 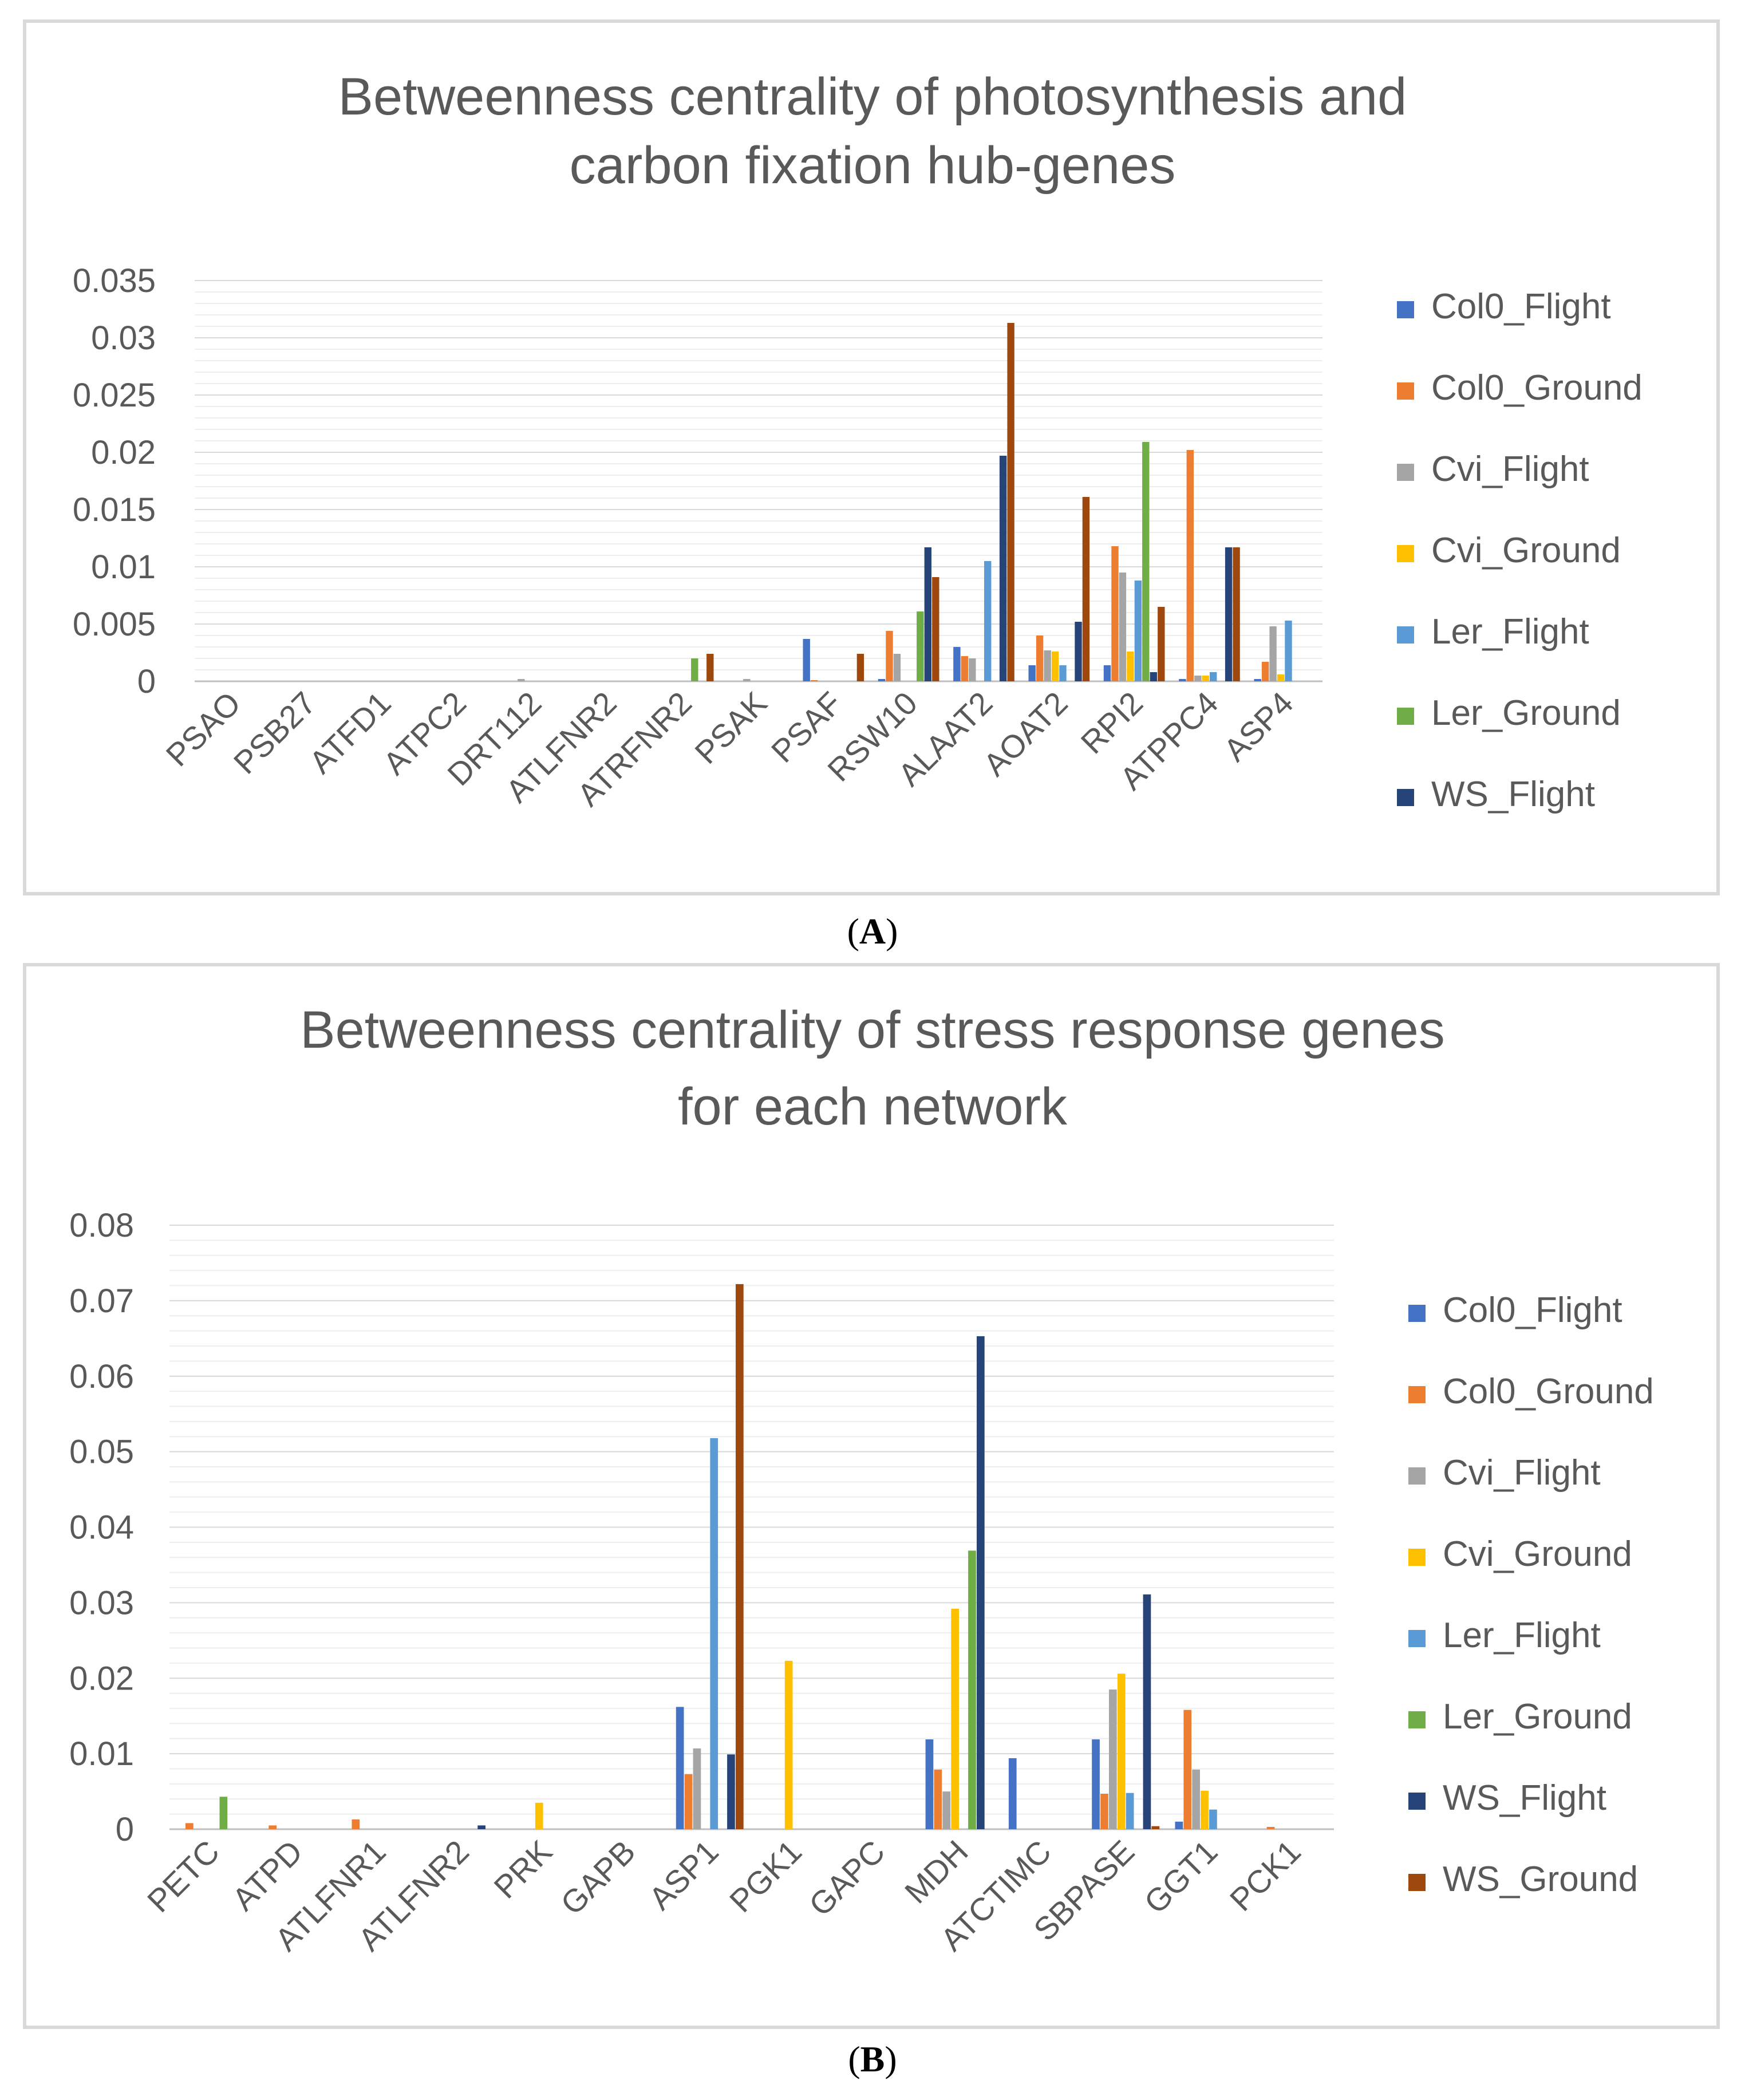 I want to click on category-label: AOAT2, so click(x=1025, y=734).